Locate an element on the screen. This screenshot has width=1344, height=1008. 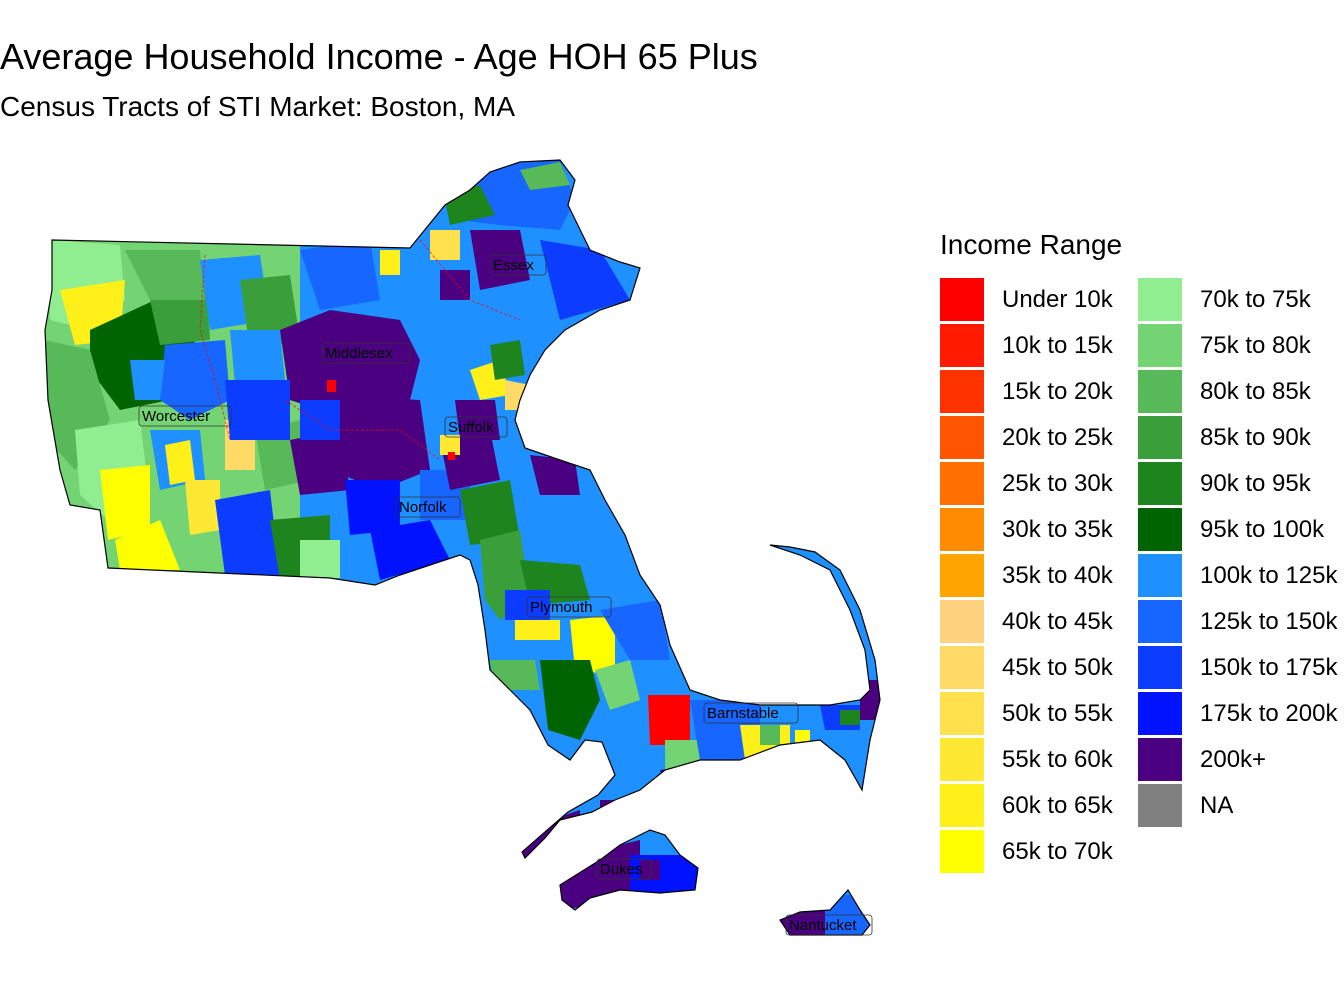
county-label-nantucket: Nantucket is located at coordinates (829, 925).